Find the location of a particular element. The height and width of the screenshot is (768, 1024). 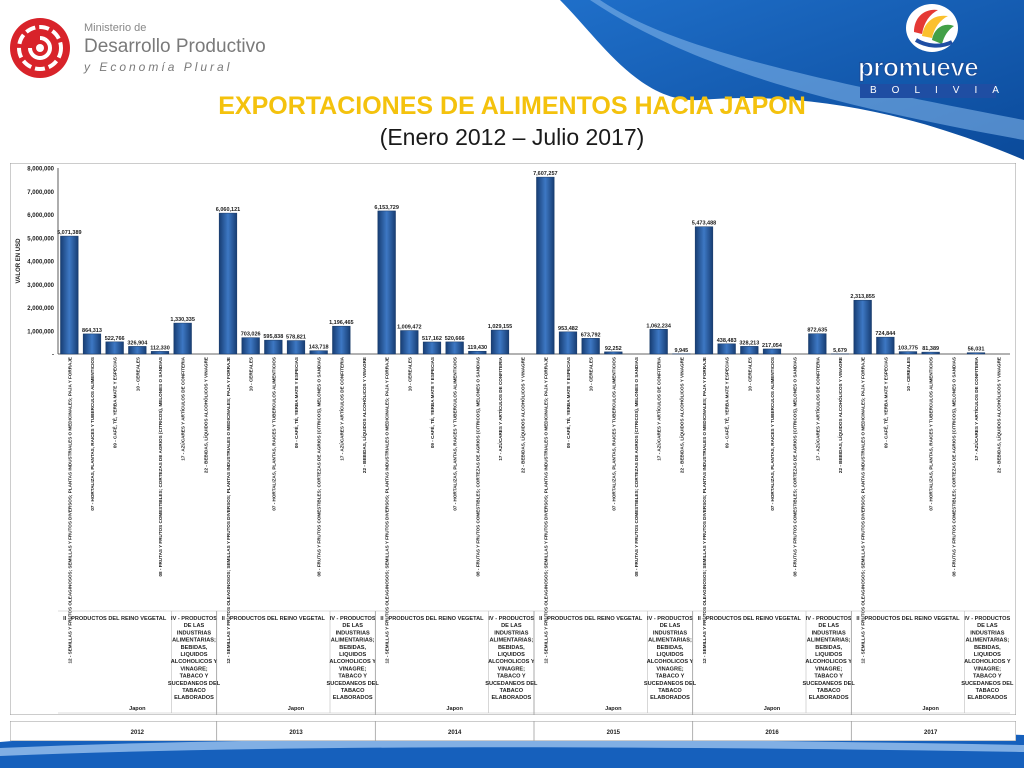

slide-subtitle: (Enero 2012 – Julio 2017) is located at coordinates (512, 137).